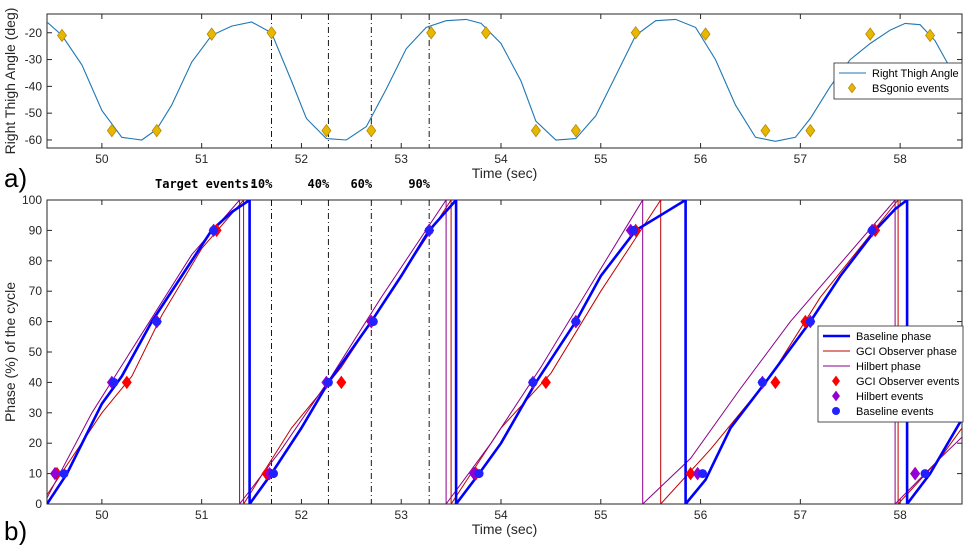 The height and width of the screenshot is (545, 969). I want to click on panel-a-y-tick-label: -60, so click(34, 140).